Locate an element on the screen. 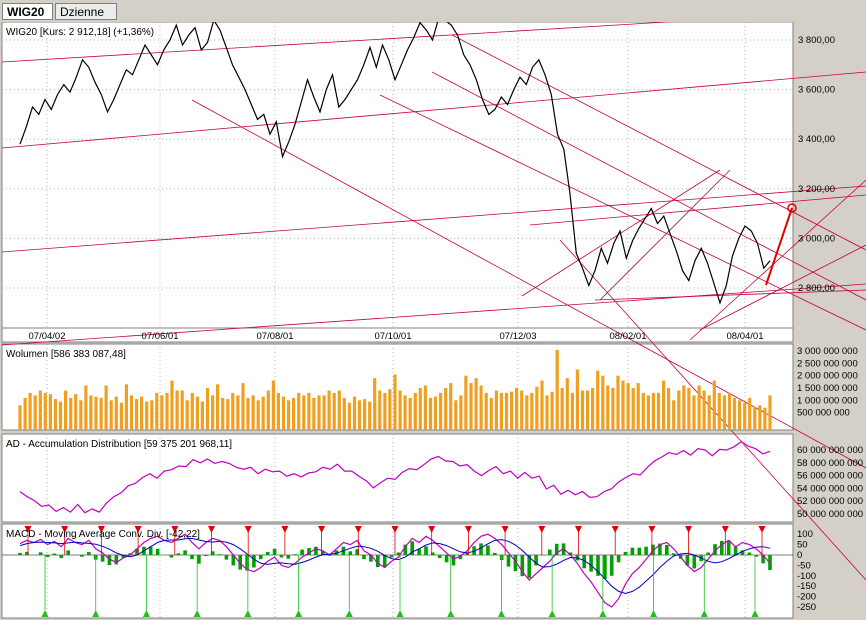  price-ytick-label: 3 000,00 is located at coordinates (816, 238).